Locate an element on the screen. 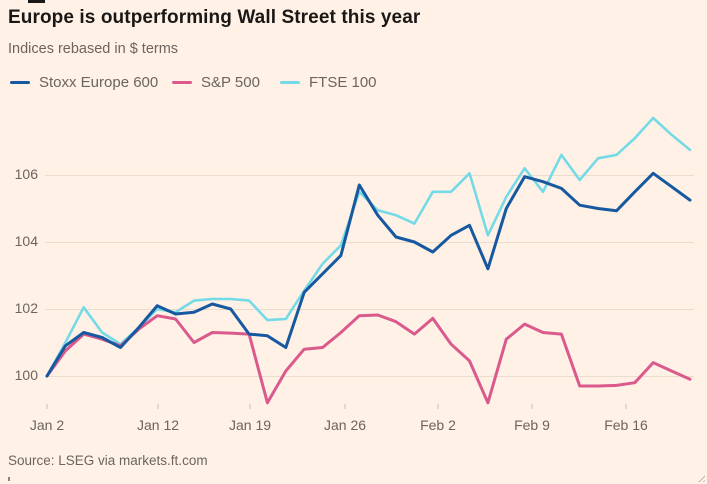 This screenshot has height=484, width=707. x-tick-label: Jan 26 is located at coordinates (345, 425).